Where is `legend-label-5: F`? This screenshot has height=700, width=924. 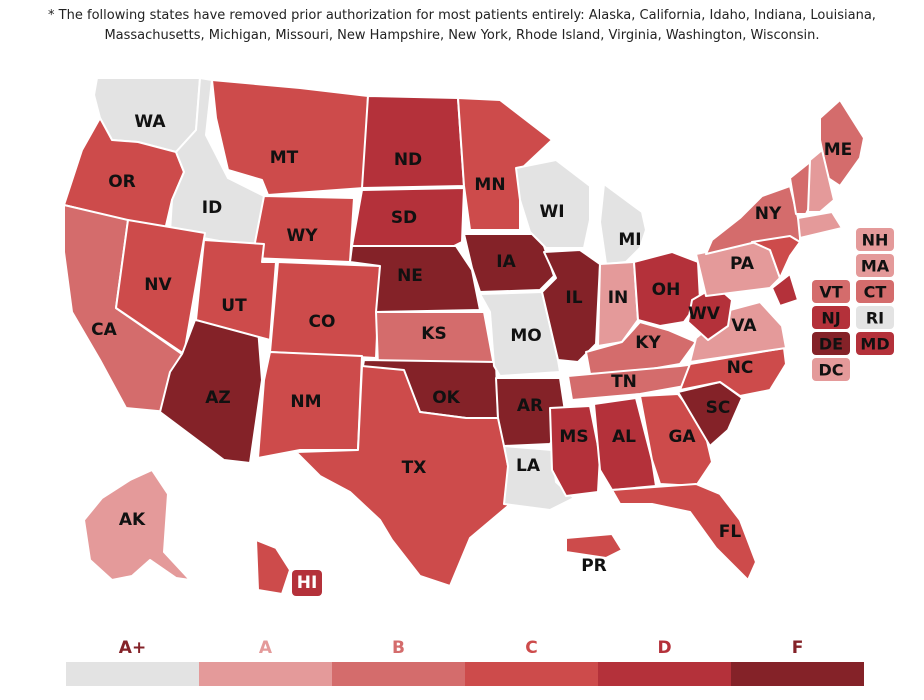 legend-label-5: F is located at coordinates (798, 648).